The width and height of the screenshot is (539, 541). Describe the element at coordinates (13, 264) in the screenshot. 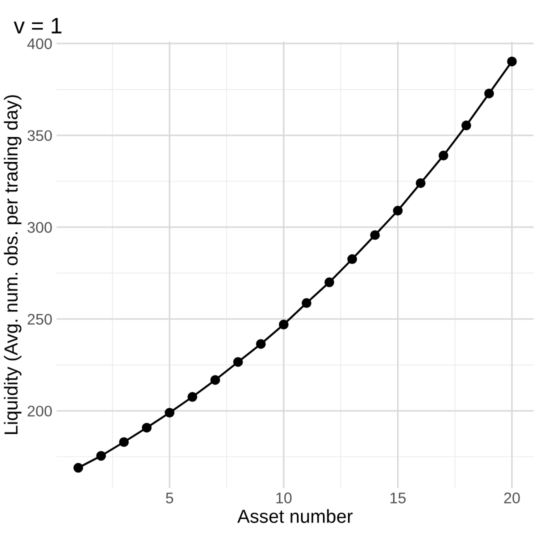

I see `y-axis-title: Liquidity (Avg. num. obs. per trading day)` at that location.